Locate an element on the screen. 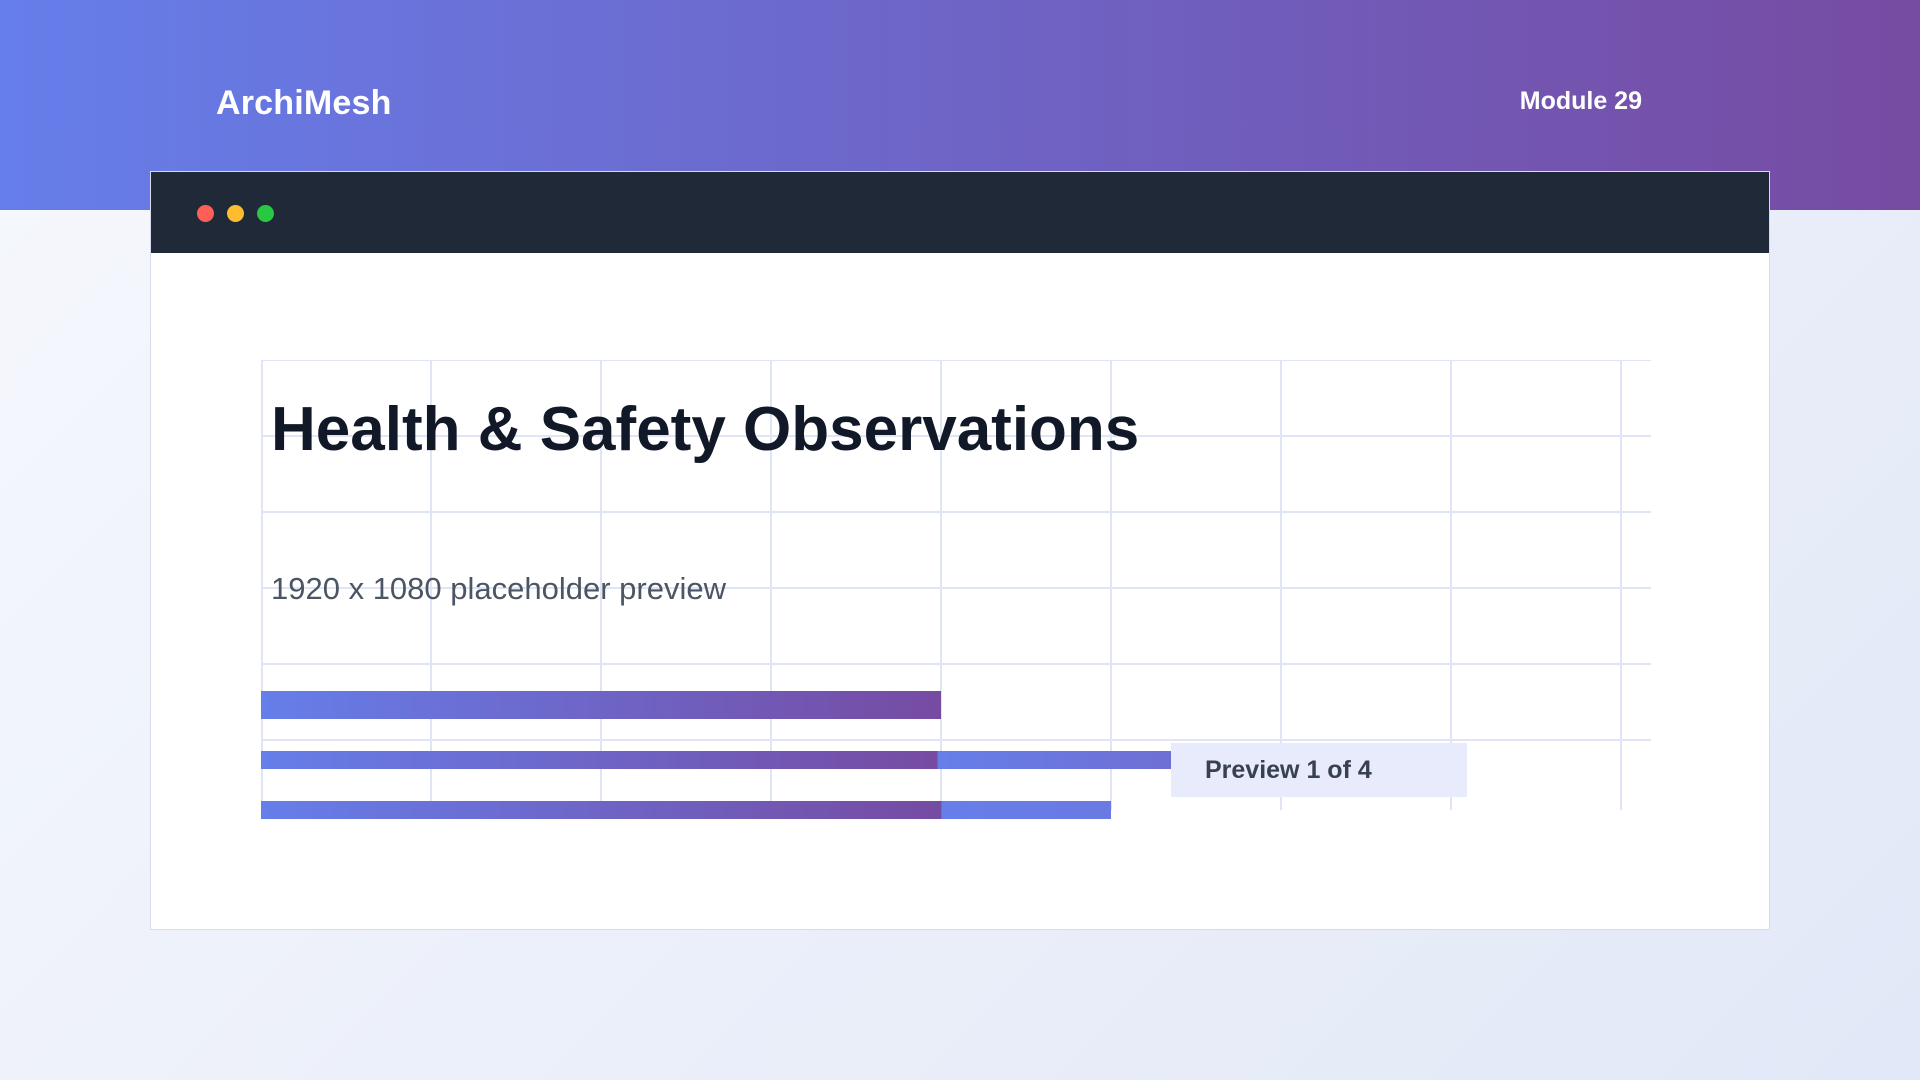 Image resolution: width=1920 pixels, height=1080 pixels. preview-counter-badge: Preview 1 of 4 is located at coordinates (1319, 770).